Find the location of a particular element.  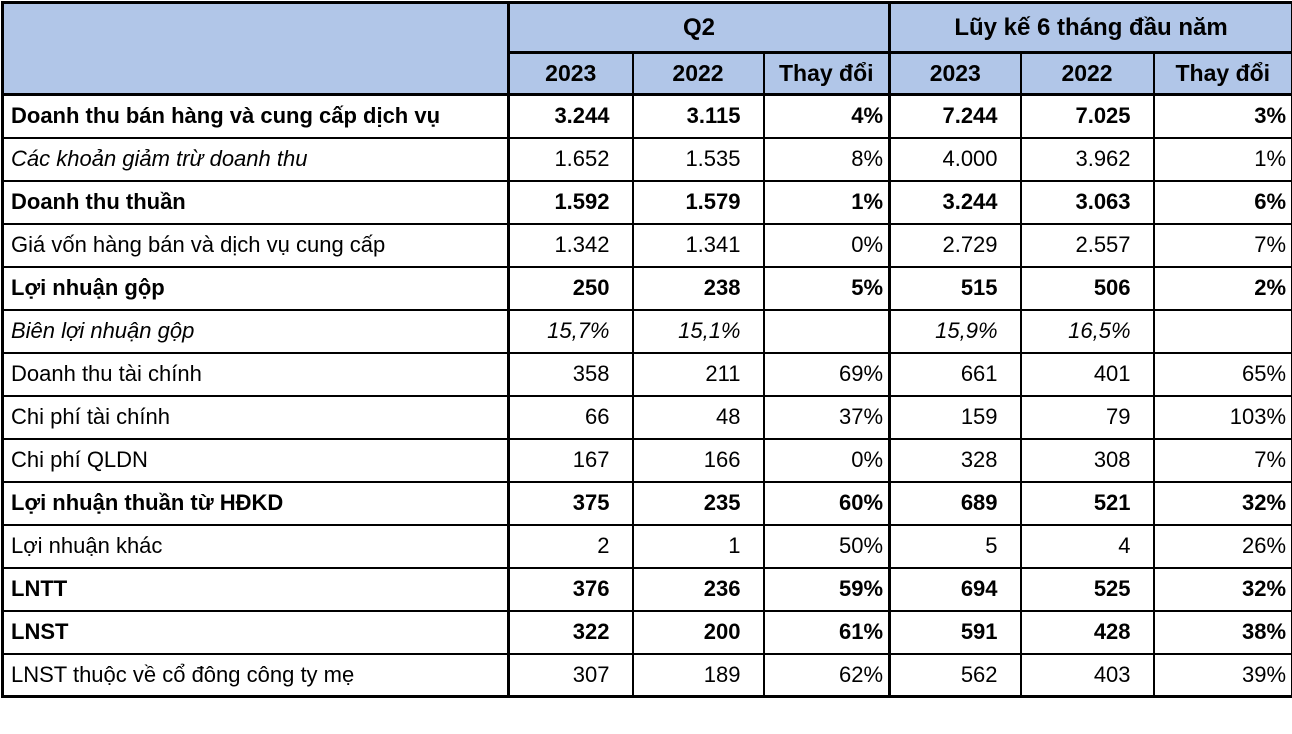

table-row: LNST 322 200 61% 591 428 38% is located at coordinates (646, 632).